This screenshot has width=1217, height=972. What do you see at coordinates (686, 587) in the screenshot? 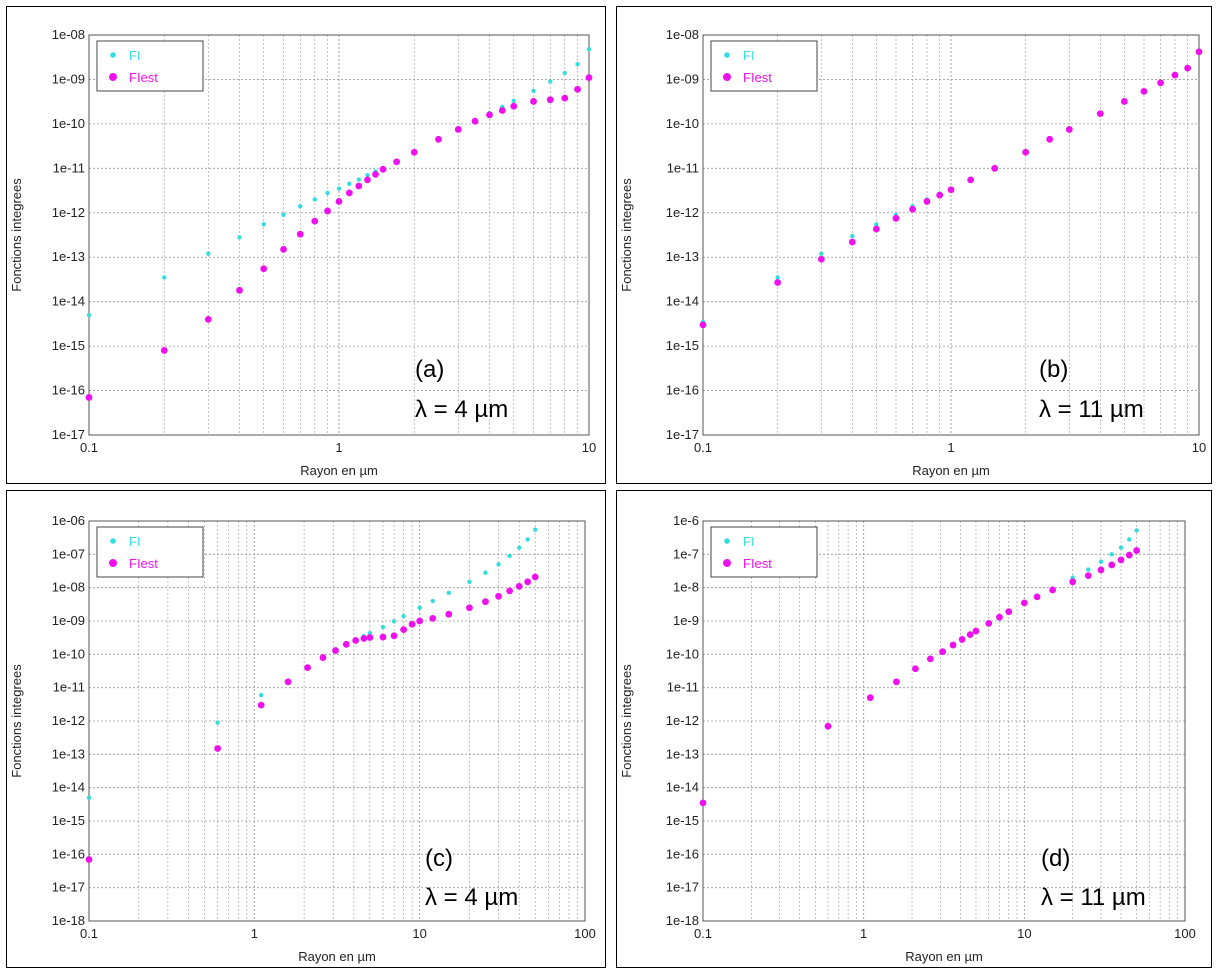
I see `y-tick-label: 1e-8` at bounding box center [686, 587].